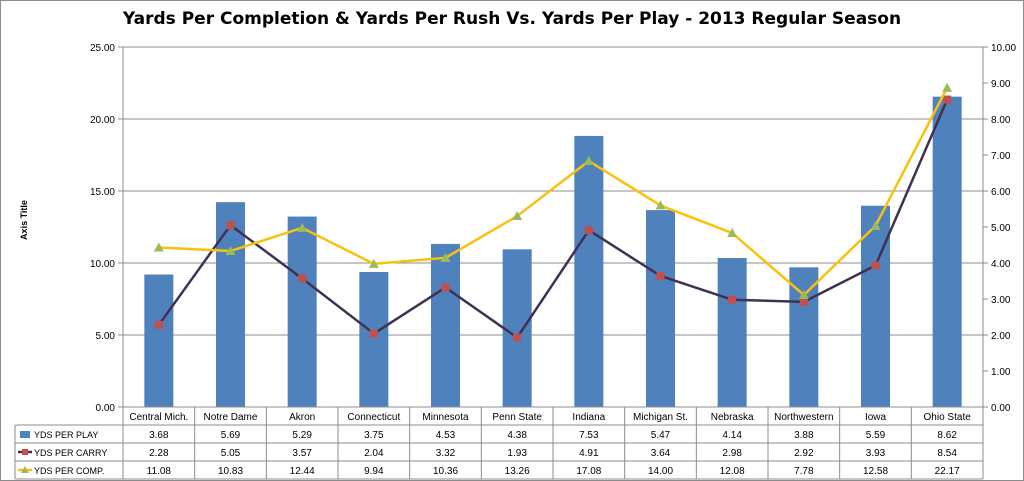 This screenshot has width=1024, height=481. What do you see at coordinates (69, 471) in the screenshot?
I see `legend-label: YDS PER COMP.` at bounding box center [69, 471].